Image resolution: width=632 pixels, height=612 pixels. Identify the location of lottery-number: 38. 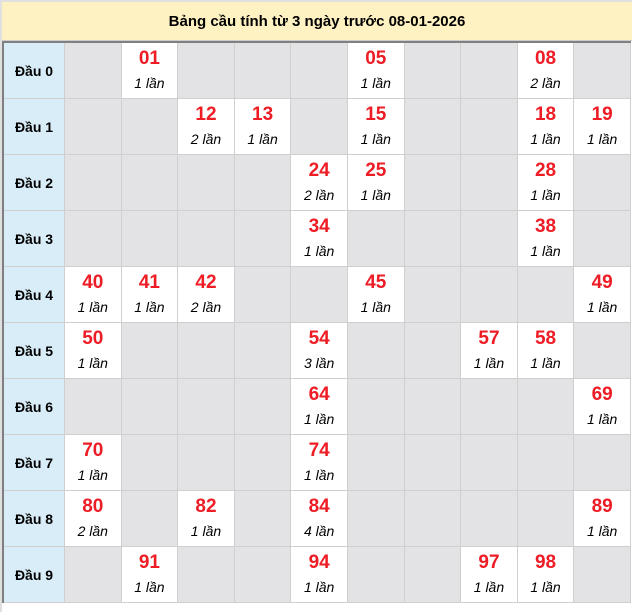
(545, 226).